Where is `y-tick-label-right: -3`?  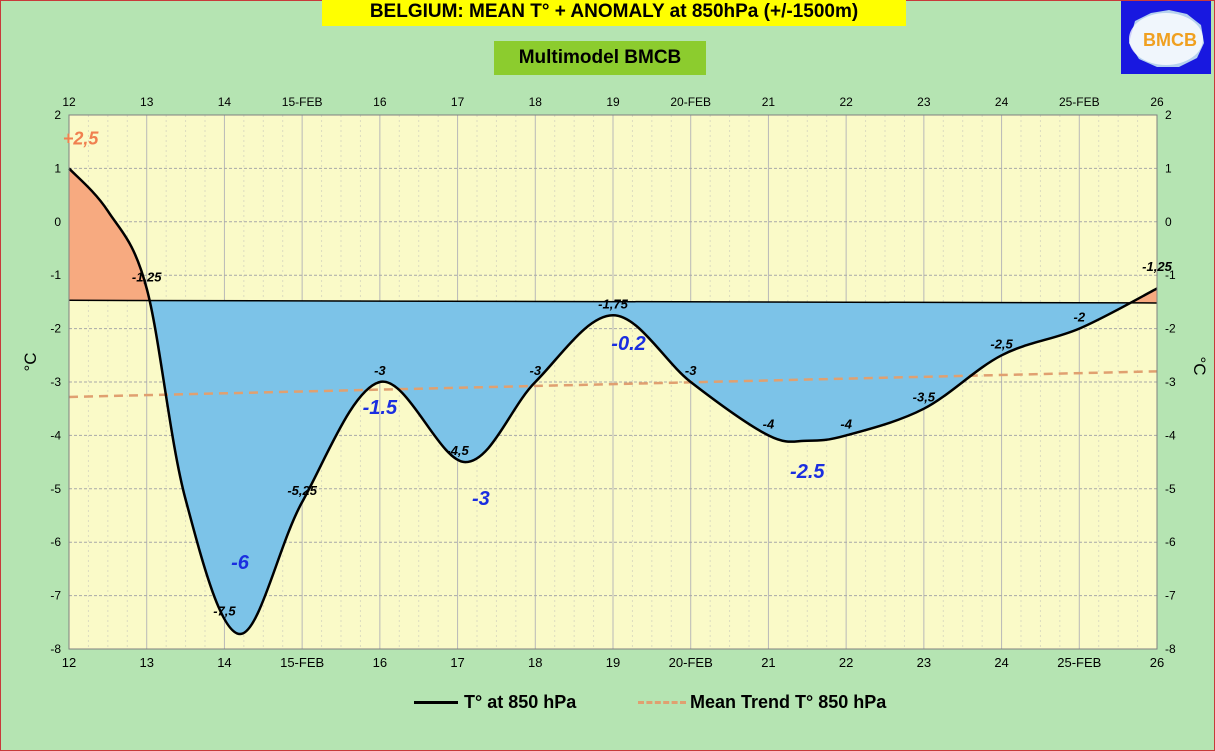 y-tick-label-right: -3 is located at coordinates (1170, 382).